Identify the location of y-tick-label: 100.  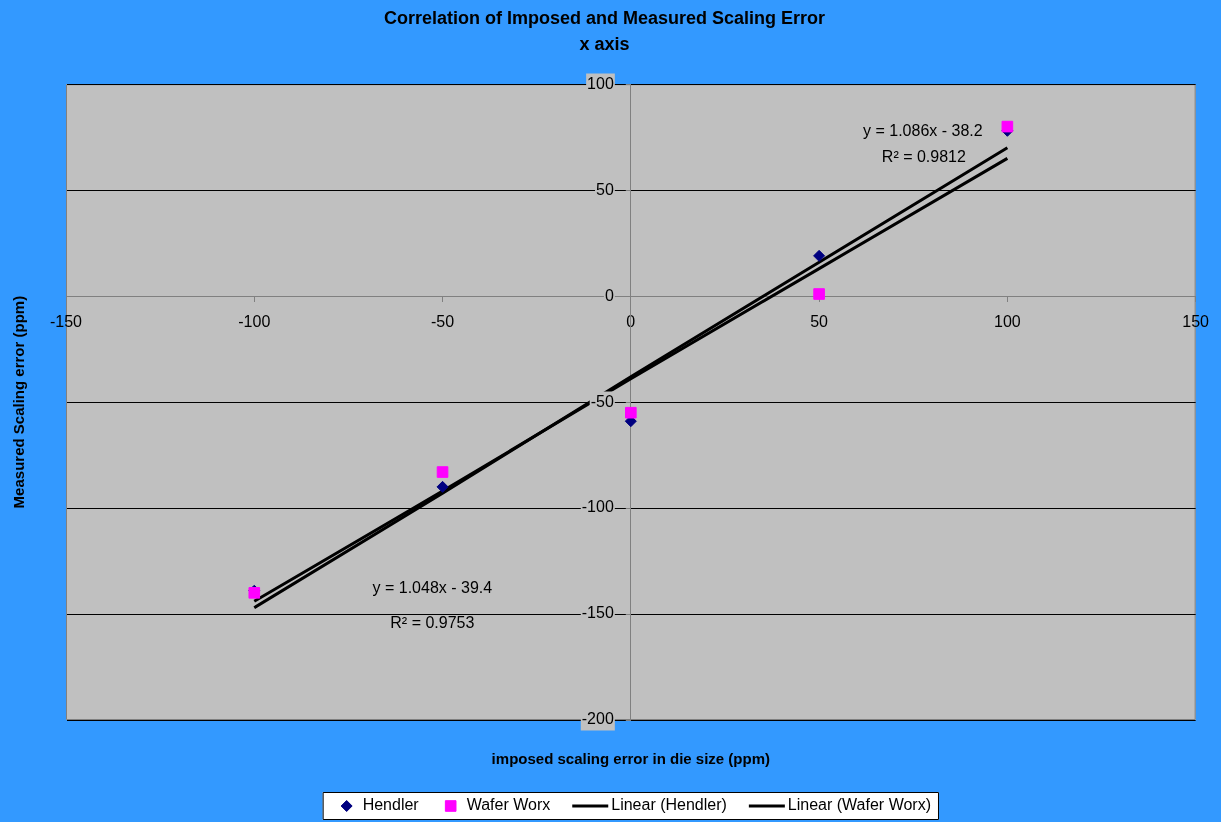
(600, 83).